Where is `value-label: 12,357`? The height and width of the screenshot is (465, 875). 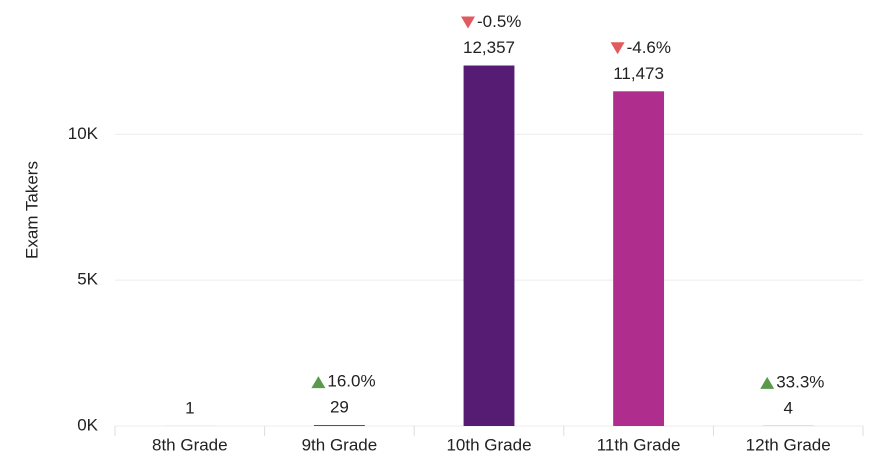
value-label: 12,357 is located at coordinates (489, 47).